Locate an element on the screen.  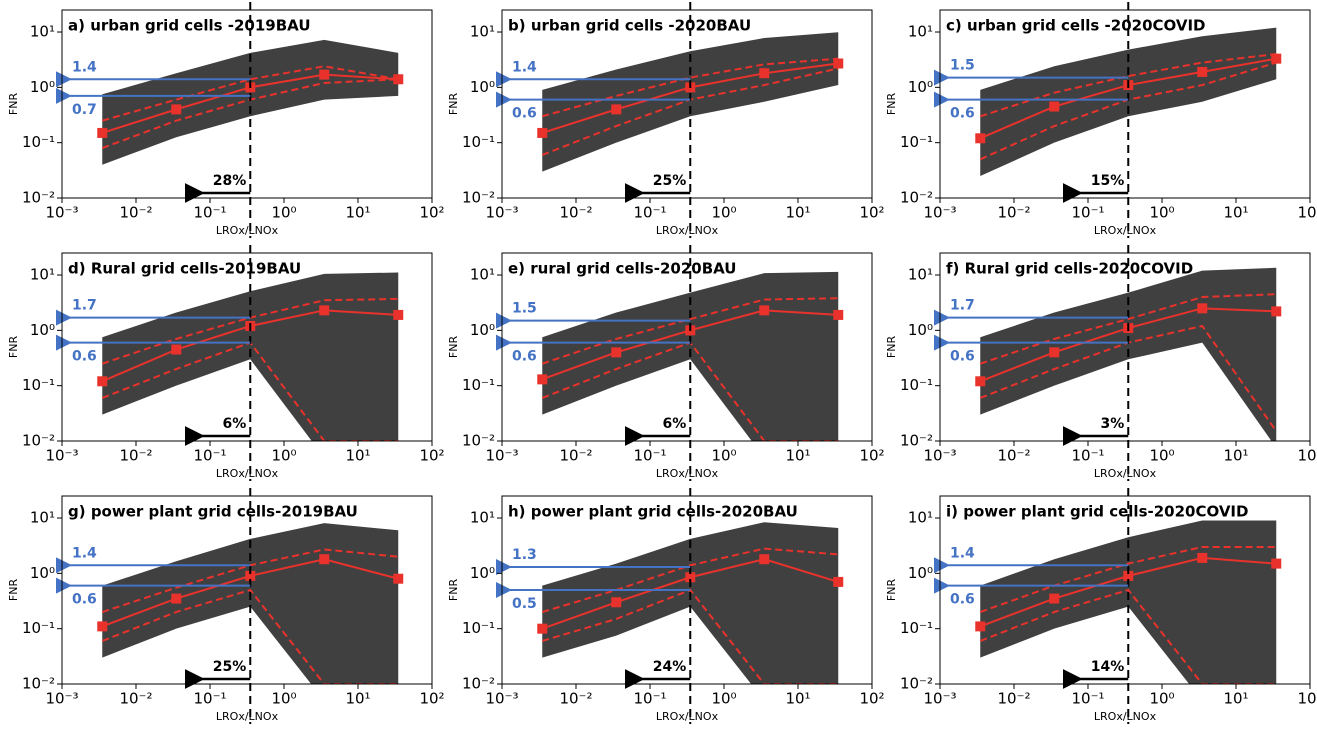
panel-title: b) urban grid cells -2020BAU is located at coordinates (629, 26).